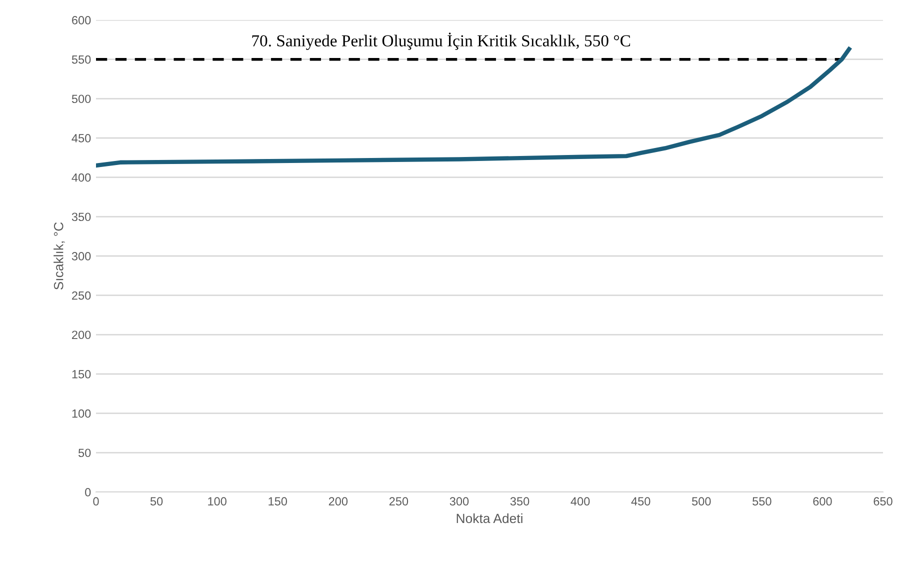 Image resolution: width=907 pixels, height=565 pixels. I want to click on x-tick-label: 450, so click(640, 501).